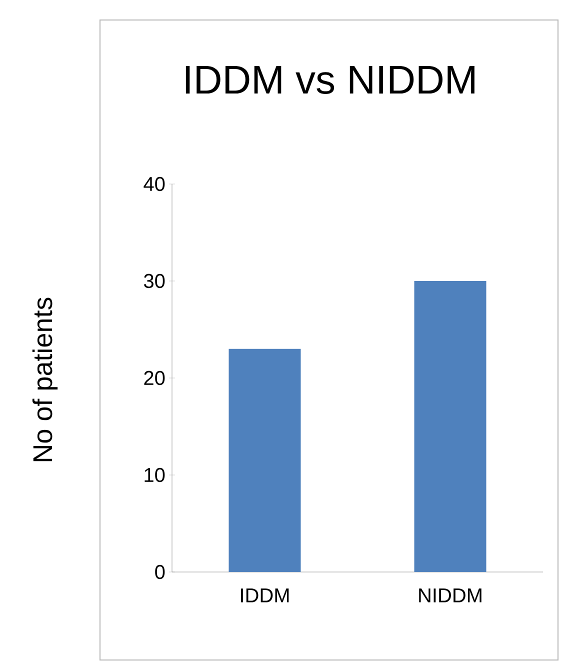 Image resolution: width=568 pixels, height=672 pixels. I want to click on y-tick-label: 30, so click(154, 281).